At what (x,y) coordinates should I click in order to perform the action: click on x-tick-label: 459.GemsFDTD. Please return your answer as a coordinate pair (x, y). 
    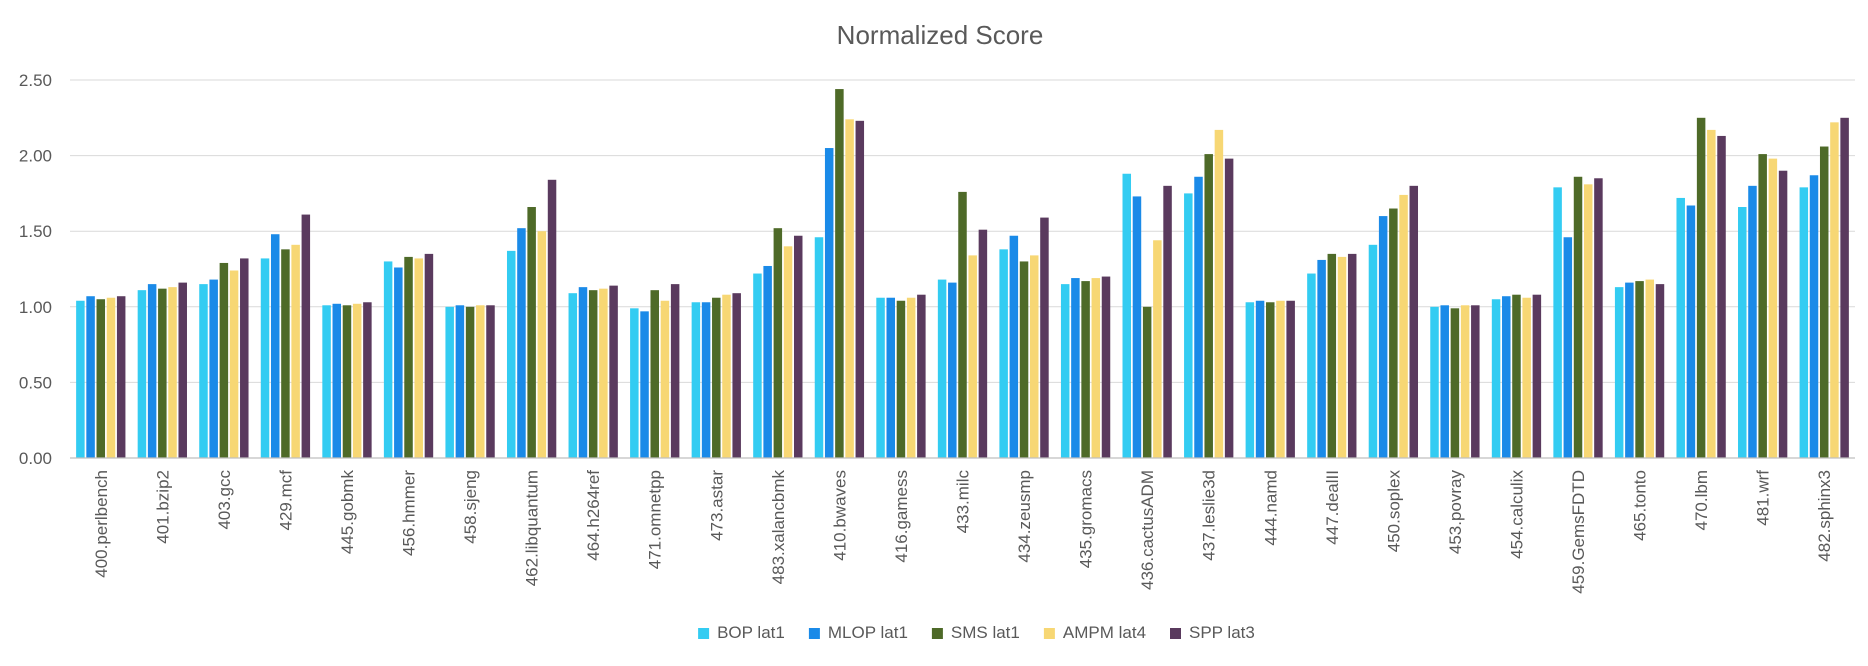
    Looking at the image, I should click on (1578, 532).